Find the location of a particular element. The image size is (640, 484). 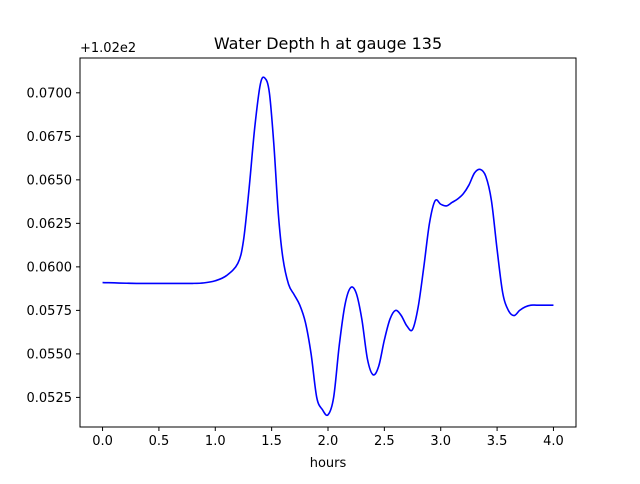

y-tick-label: 0.0575 is located at coordinates (50, 311).